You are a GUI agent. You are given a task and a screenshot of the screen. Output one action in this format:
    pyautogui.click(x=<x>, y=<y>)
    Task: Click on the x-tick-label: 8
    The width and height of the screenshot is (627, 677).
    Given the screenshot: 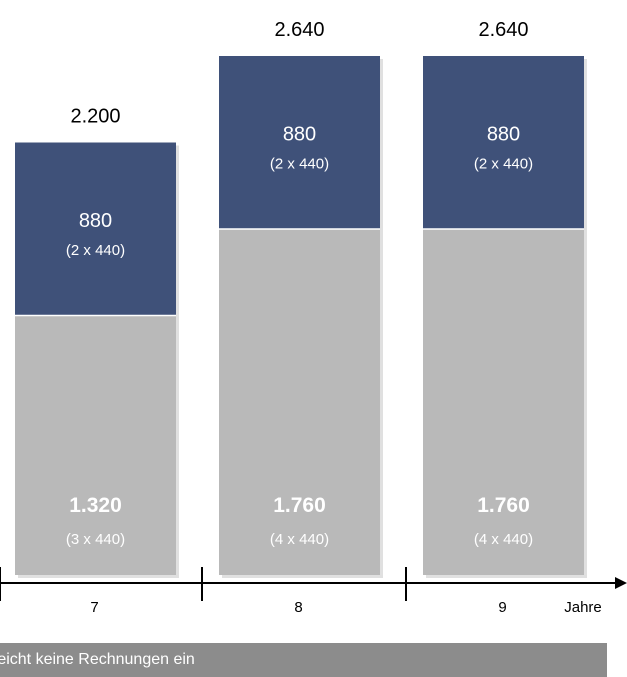 What is the action you would take?
    pyautogui.click(x=298, y=607)
    